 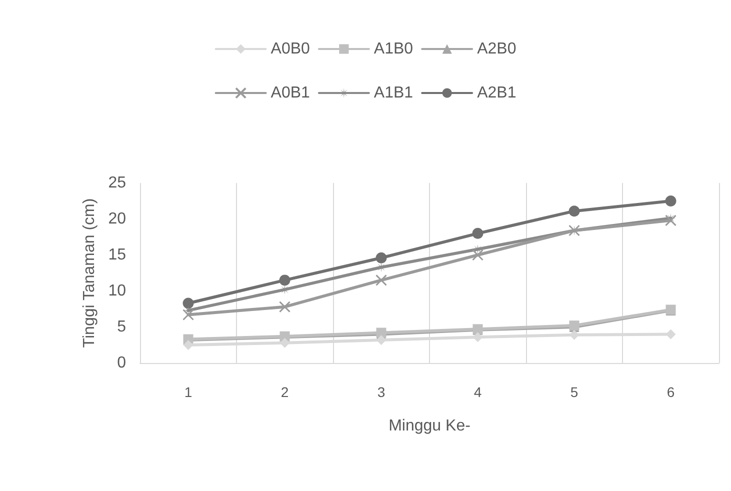 What do you see at coordinates (89, 273) in the screenshot?
I see `y-axis-title: Tinggi Tanaman (cm)` at bounding box center [89, 273].